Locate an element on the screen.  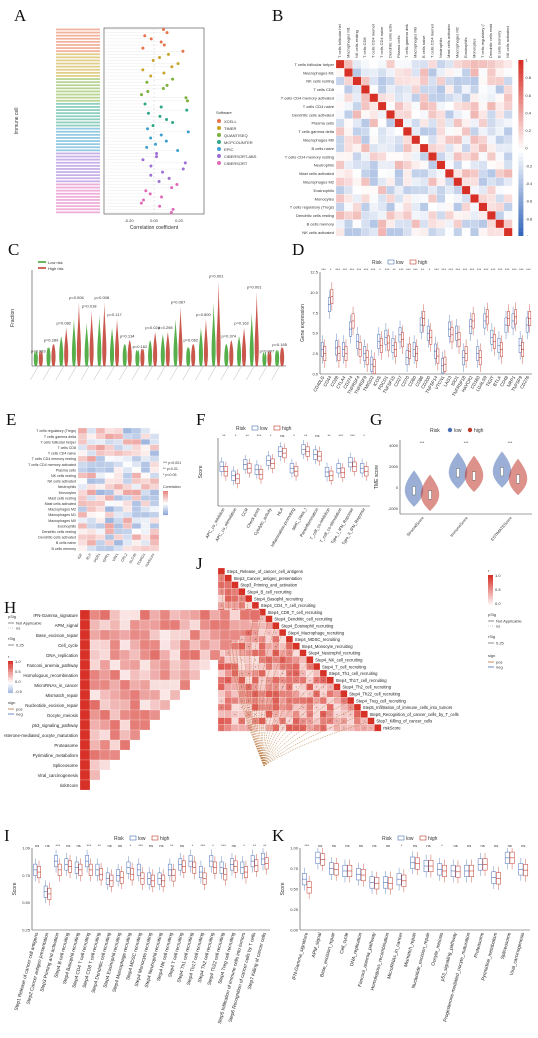
y-tick-label: 0.75 is located at coordinates (26, 875).